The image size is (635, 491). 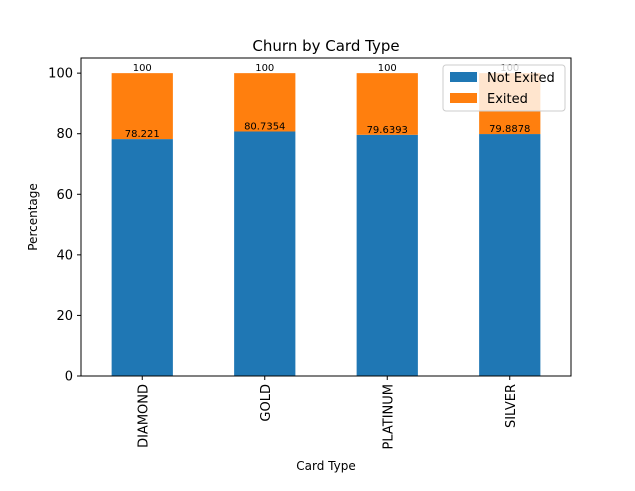 What do you see at coordinates (264, 68) in the screenshot?
I see `data-label-total-gold: 100` at bounding box center [264, 68].